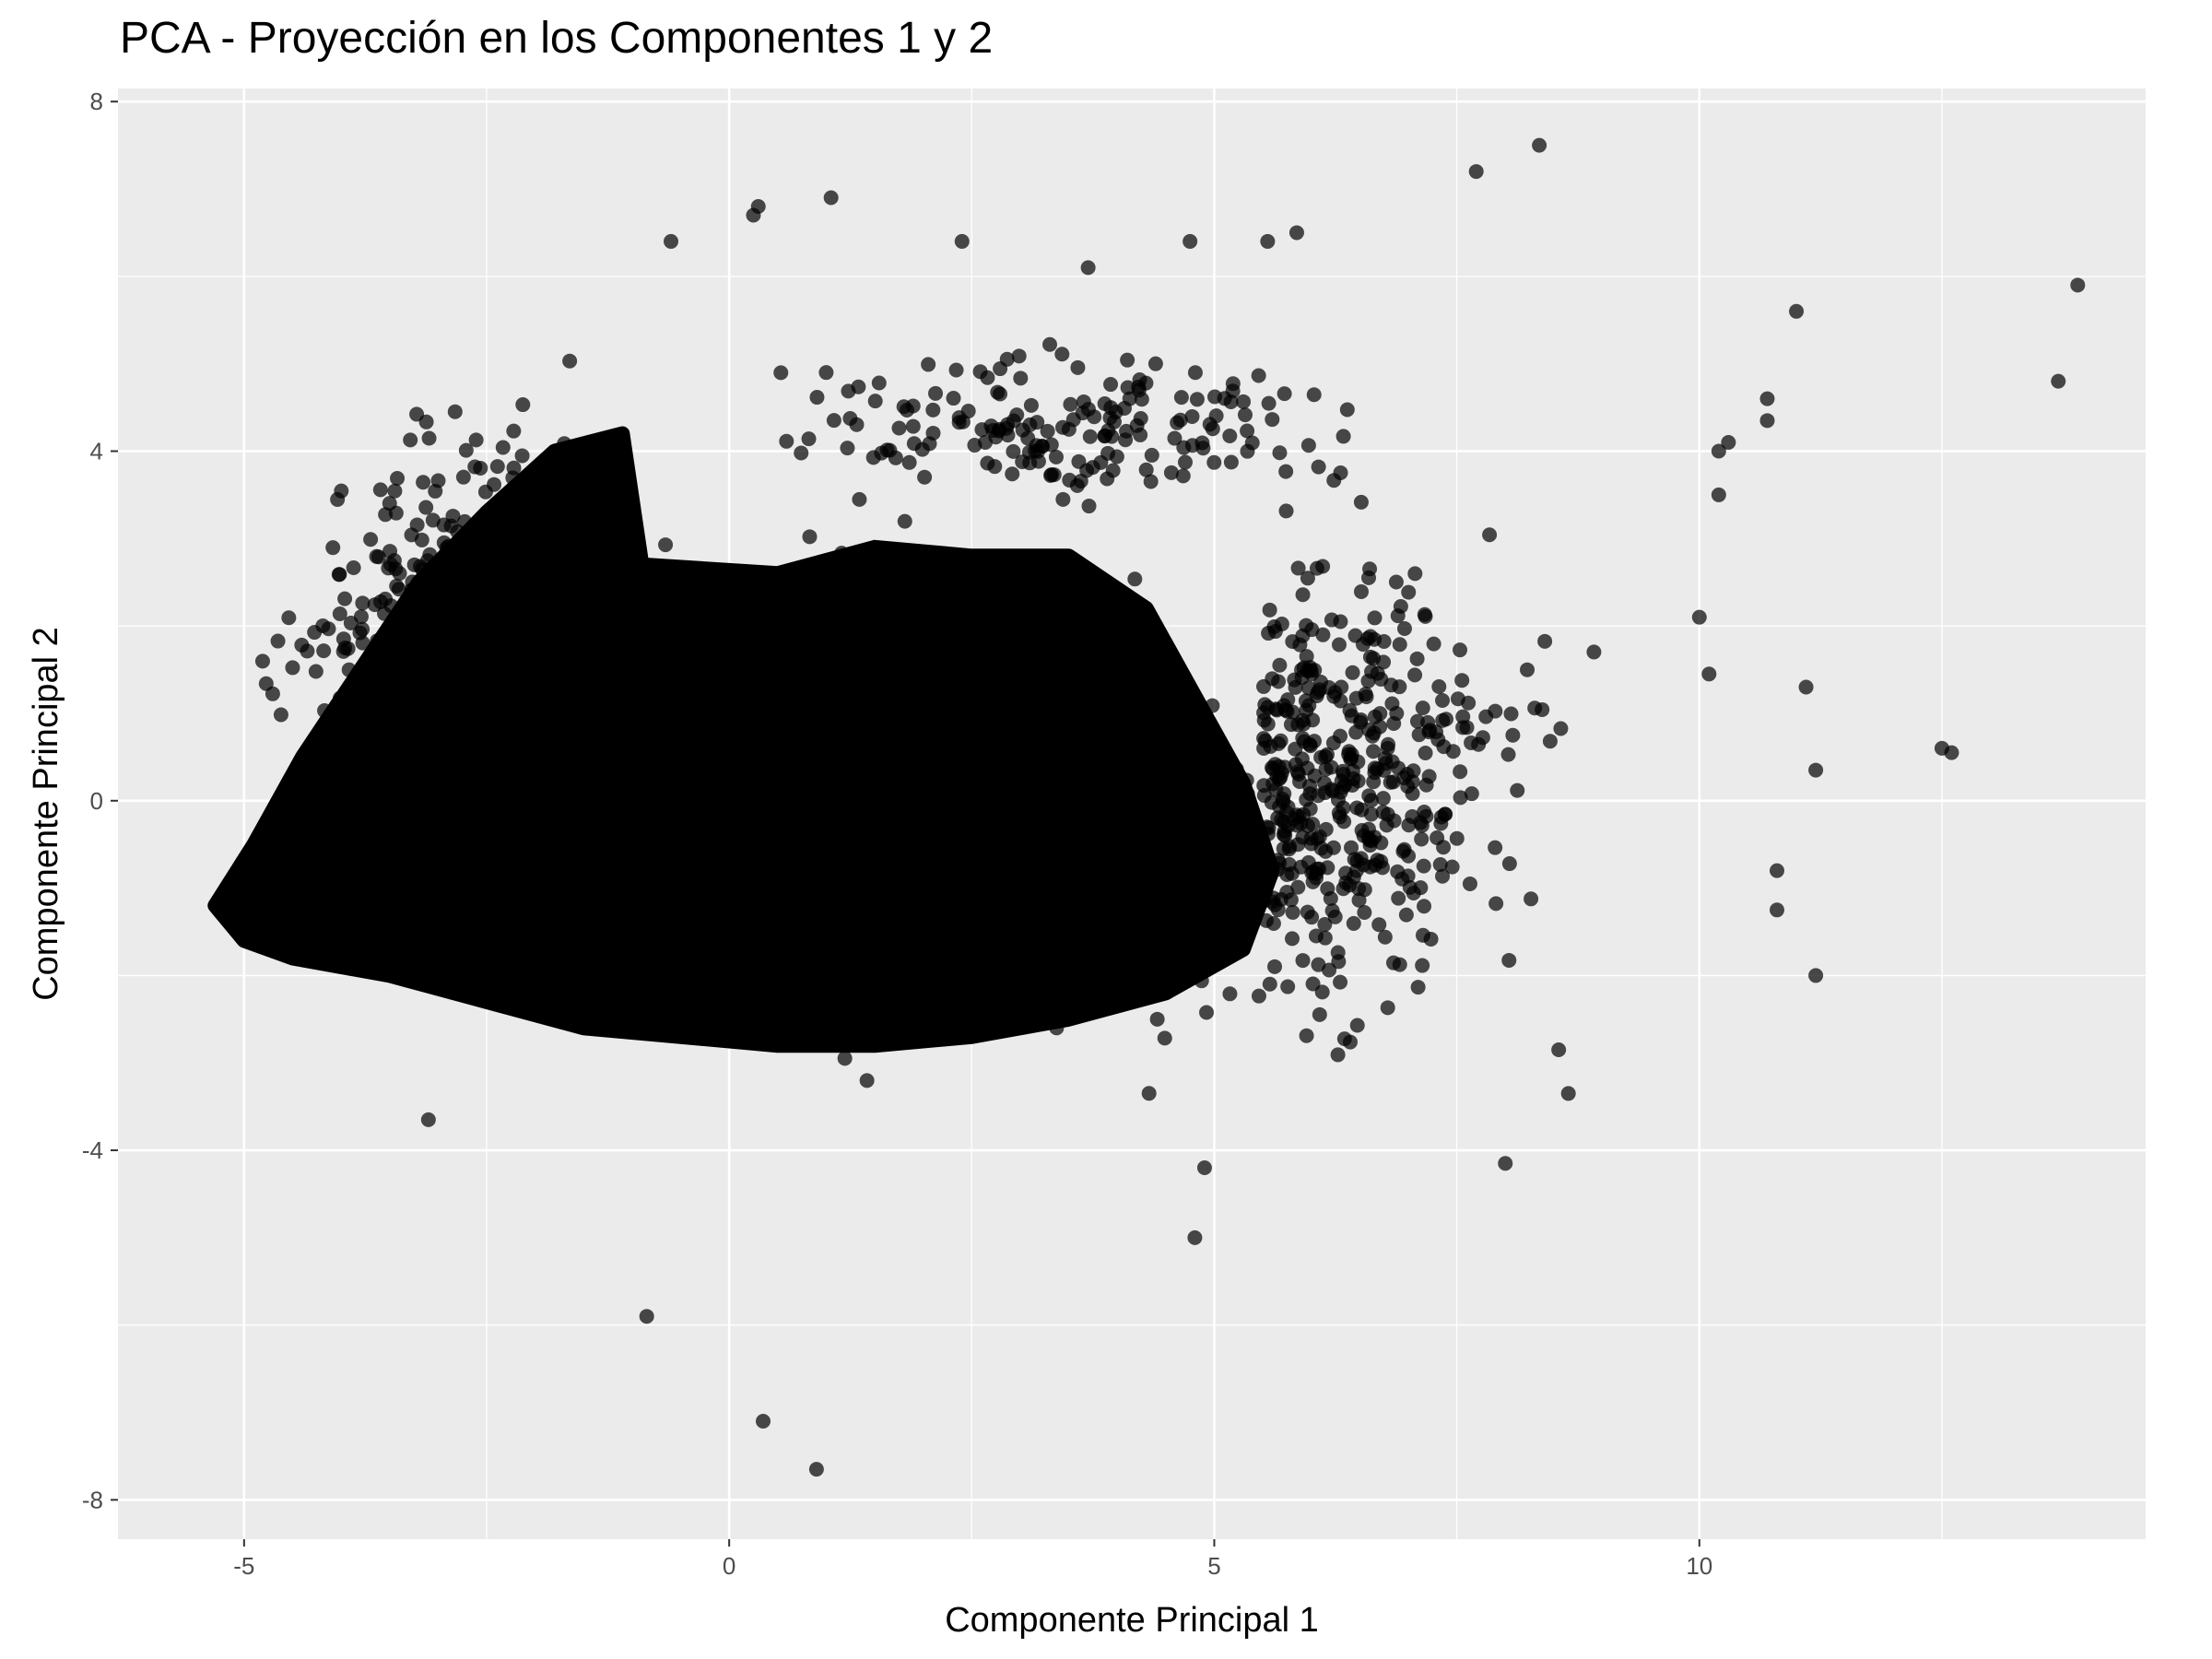 This screenshot has width=2212, height=1659. I want to click on y-tick-label: 4, so click(96, 451).